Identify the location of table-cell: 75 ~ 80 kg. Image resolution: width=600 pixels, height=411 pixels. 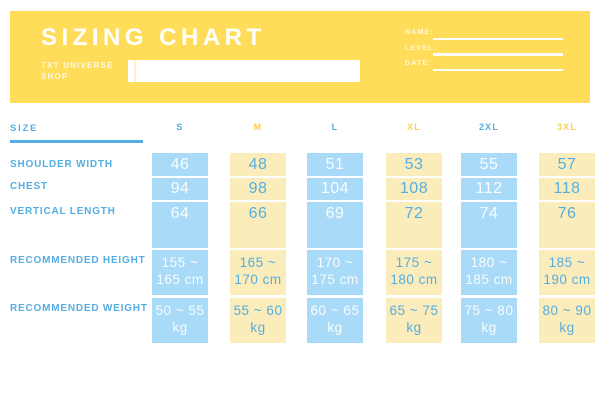
(489, 320).